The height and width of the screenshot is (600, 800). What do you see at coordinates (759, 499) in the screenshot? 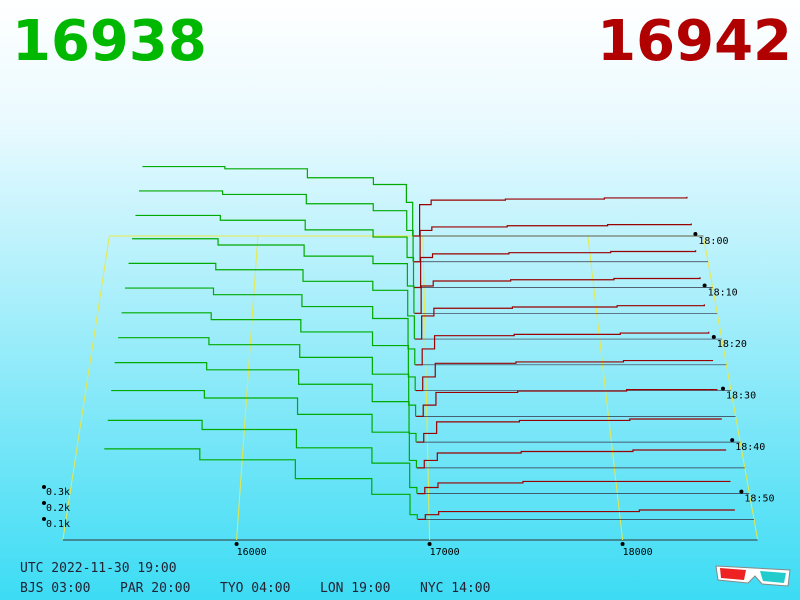
I see `time-tick-label: 18:50` at bounding box center [759, 499].